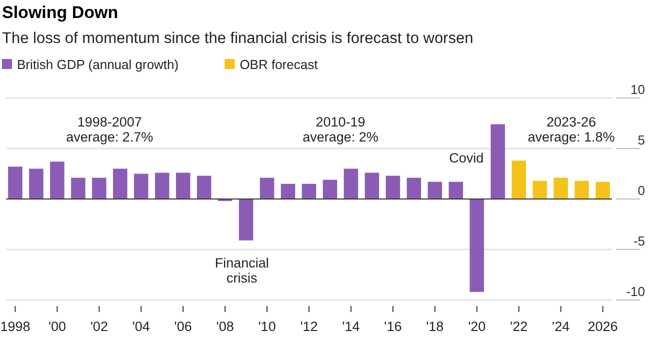  What do you see at coordinates (241, 271) in the screenshot?
I see `annotation: Financial crisis` at bounding box center [241, 271].